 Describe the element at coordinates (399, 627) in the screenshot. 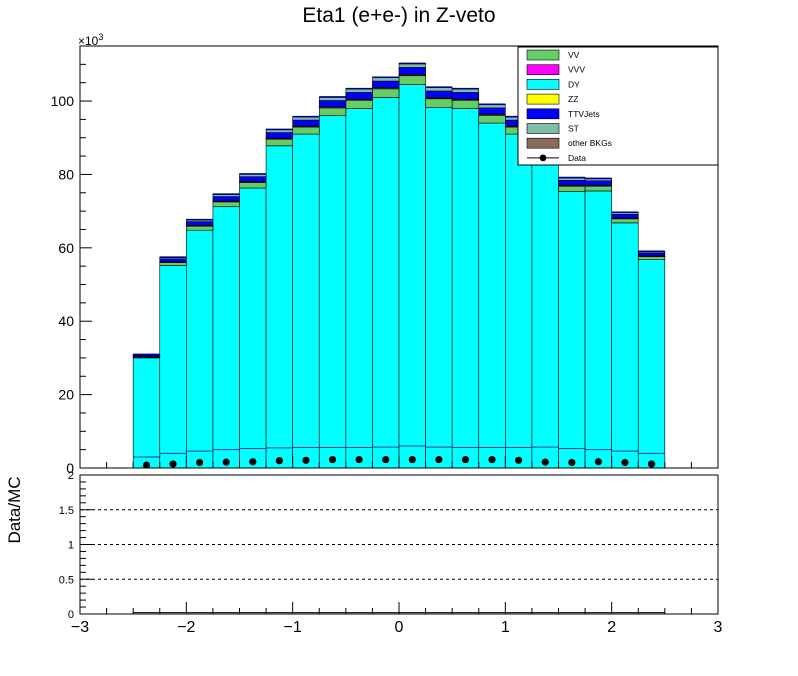

I see `ratio-x-tick-label-0: 0` at that location.